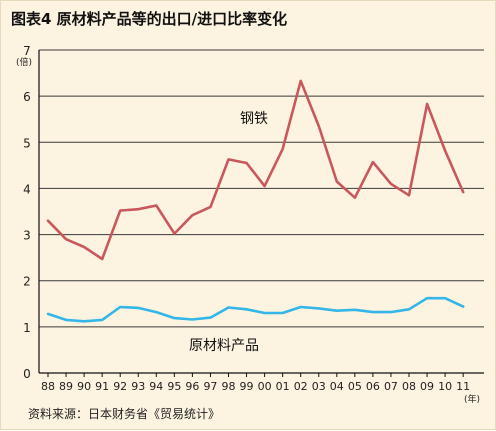  Describe the element at coordinates (192, 386) in the screenshot. I see `x-tick-label: 96` at that location.